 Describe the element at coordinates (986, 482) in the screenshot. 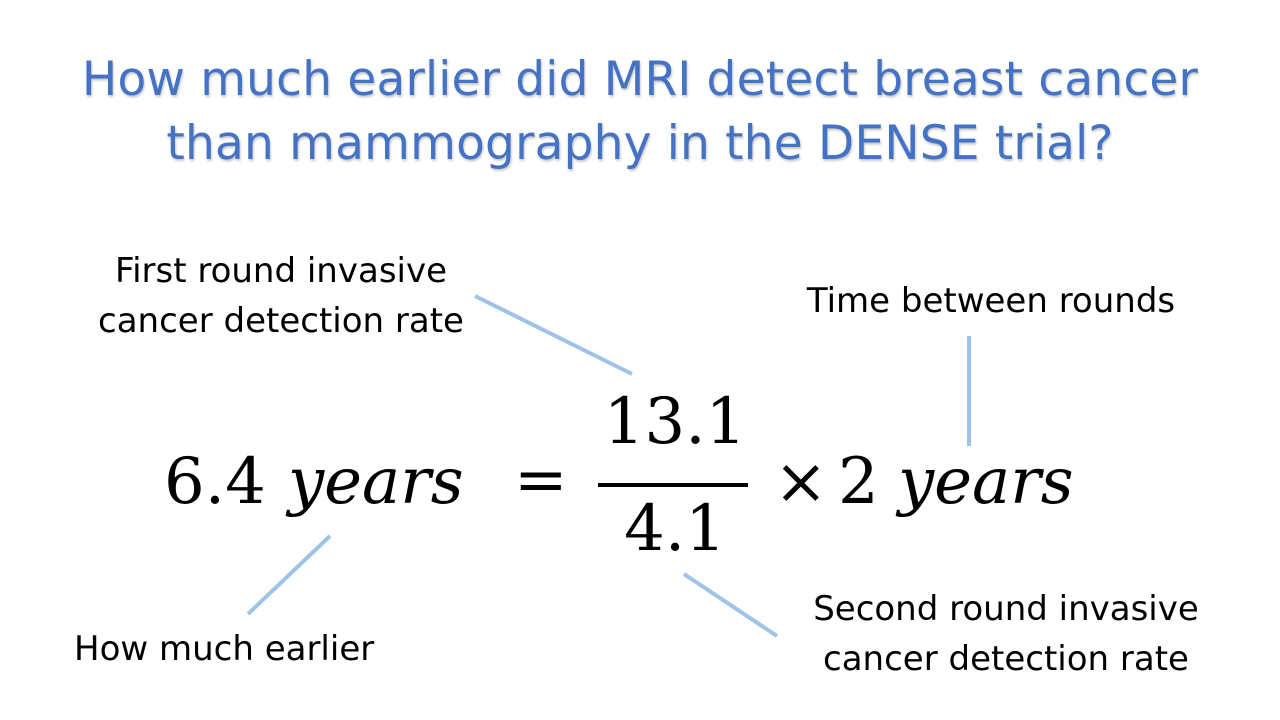

I see `equation-interval-unit: years` at that location.